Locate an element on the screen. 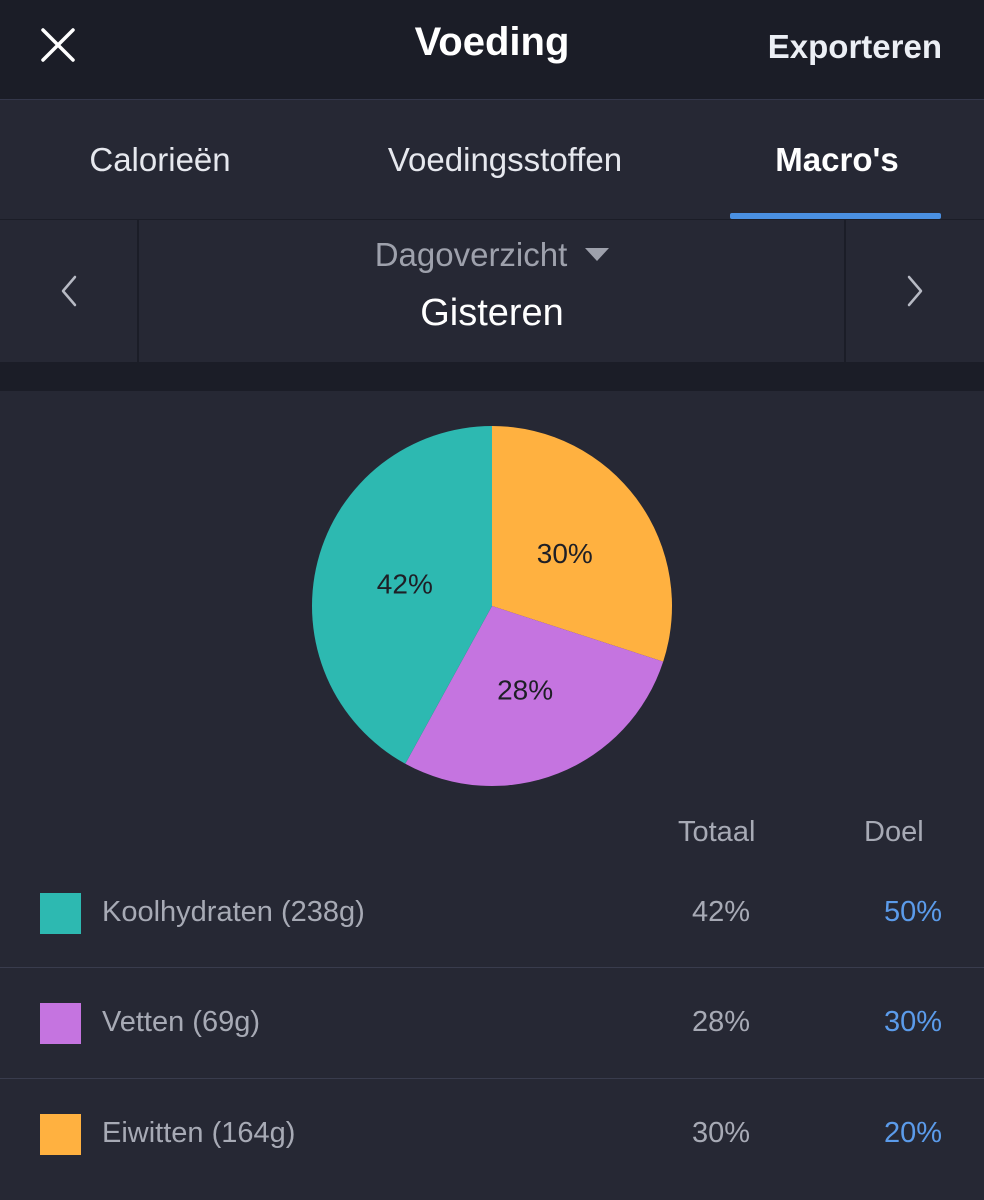  macro-total: 28% is located at coordinates (721, 1022).